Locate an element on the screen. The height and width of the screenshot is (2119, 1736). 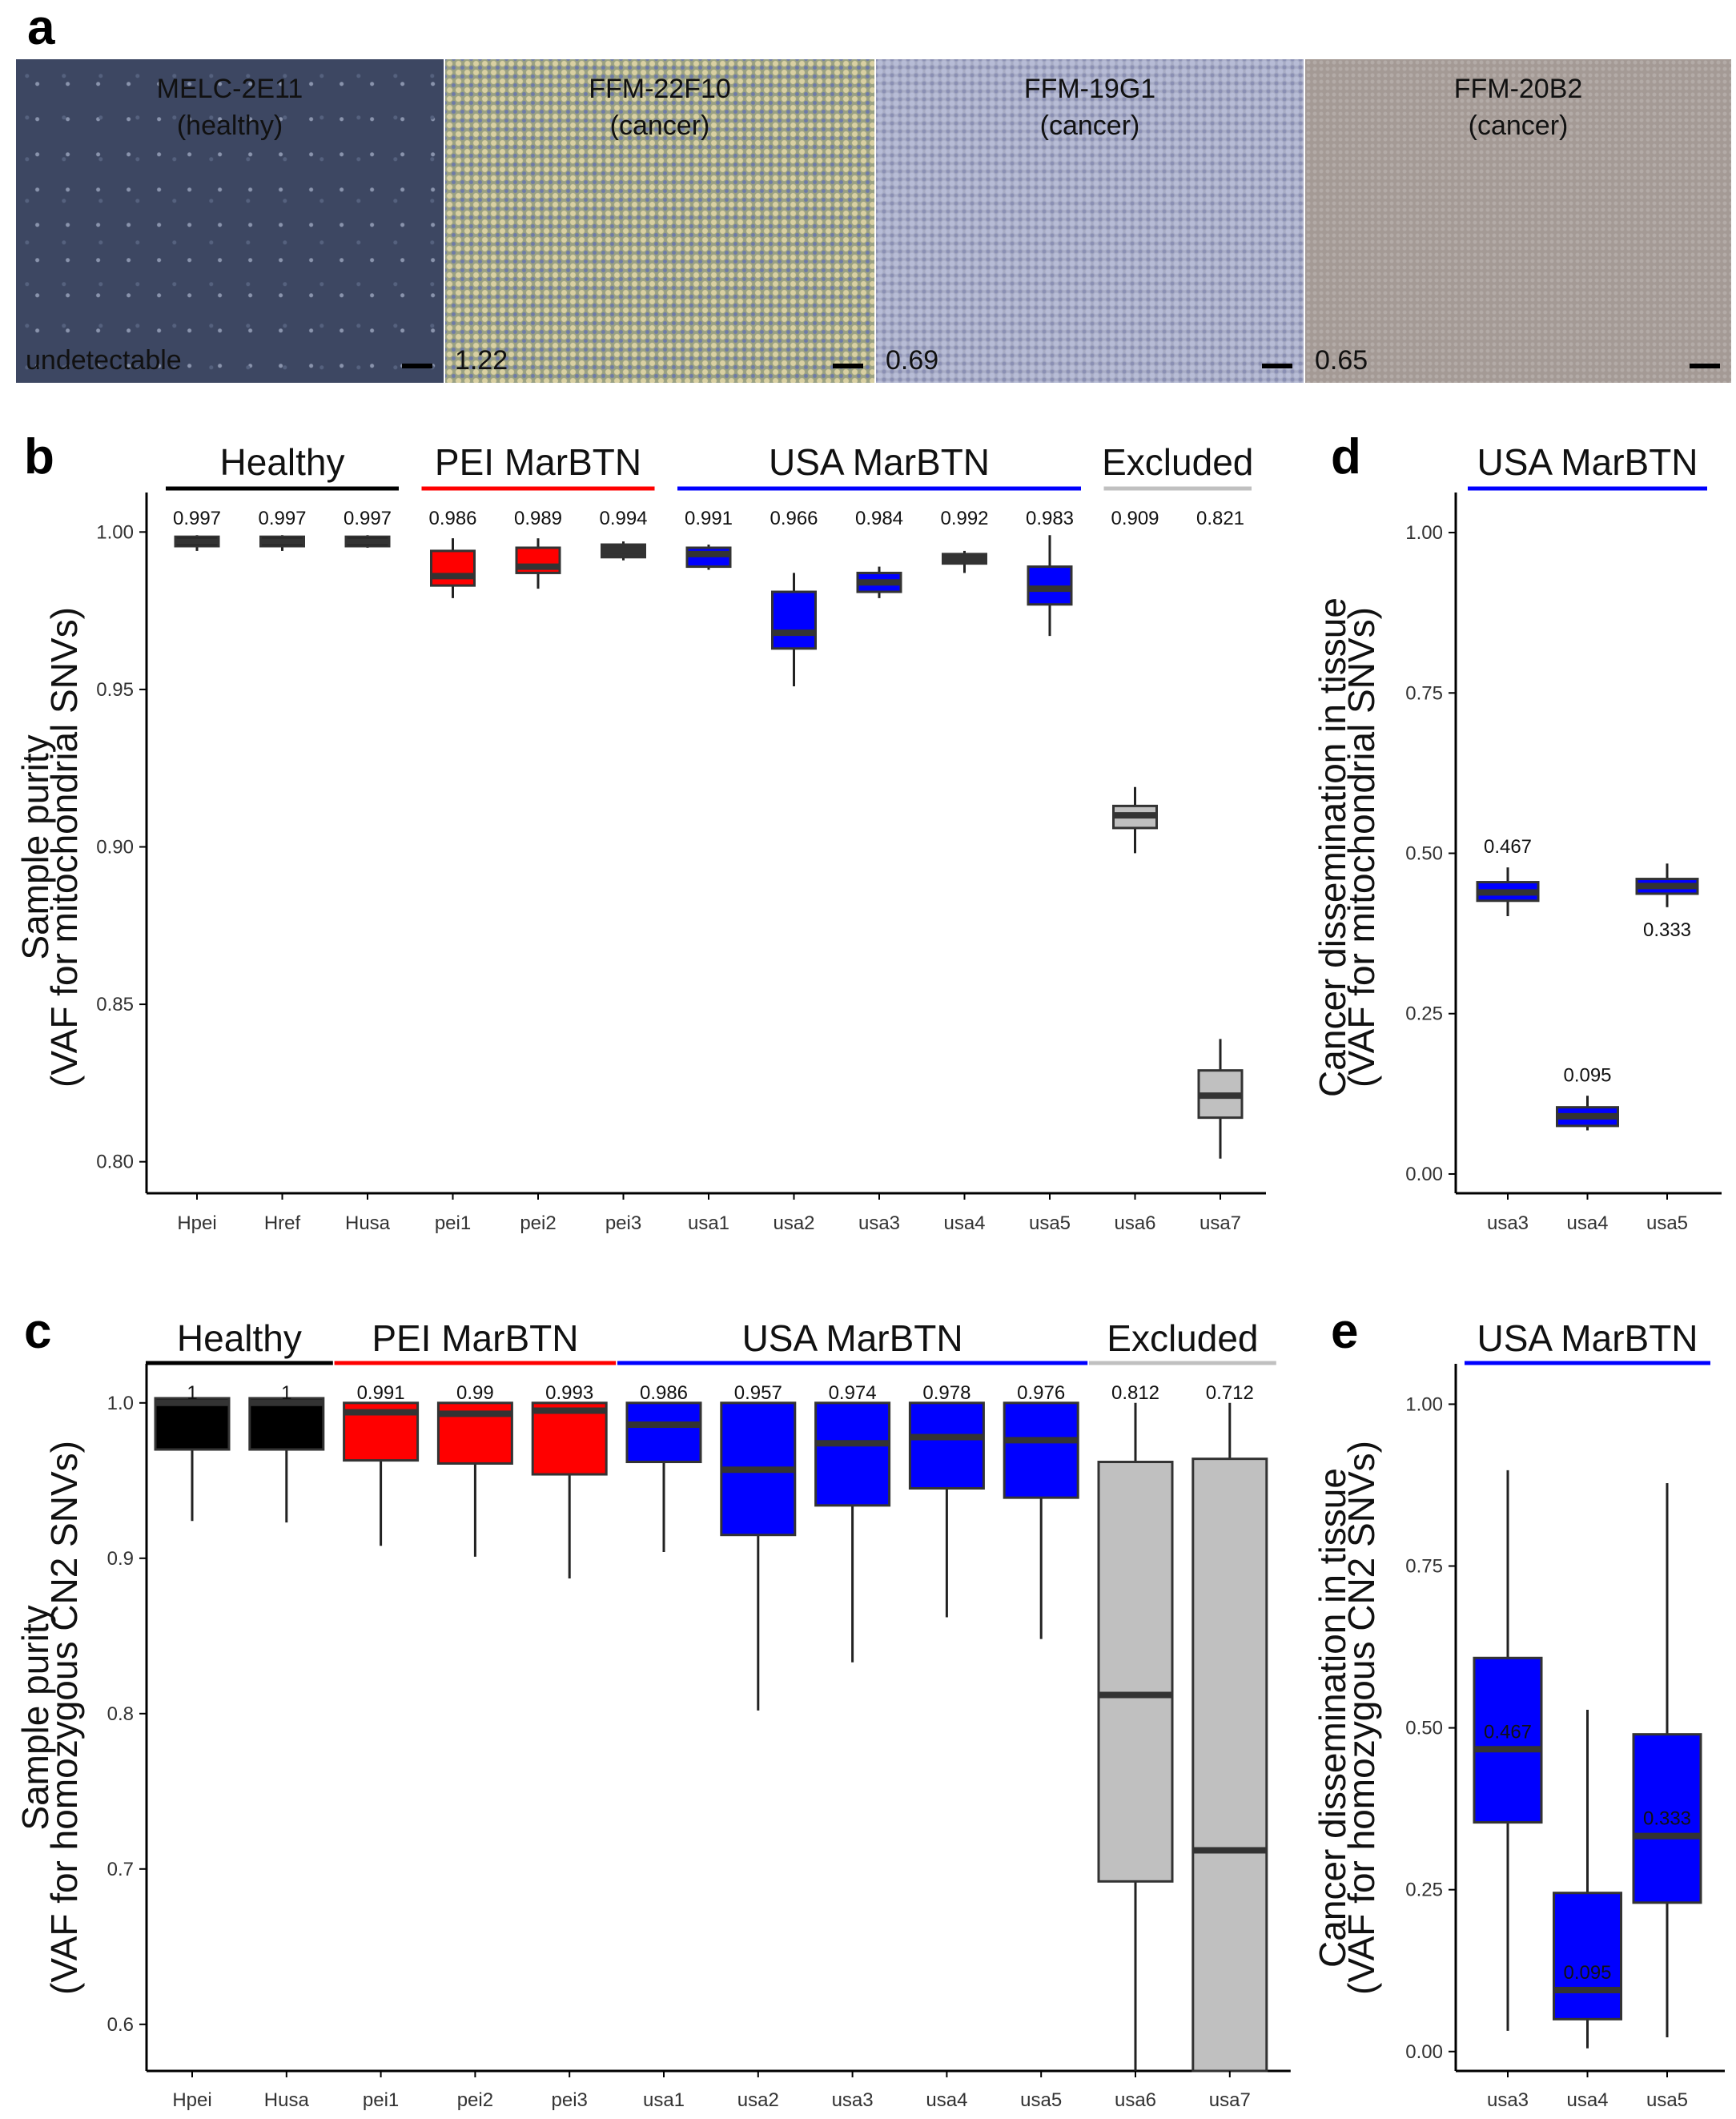
photo-subtitle: (healthy) is located at coordinates (229, 126).